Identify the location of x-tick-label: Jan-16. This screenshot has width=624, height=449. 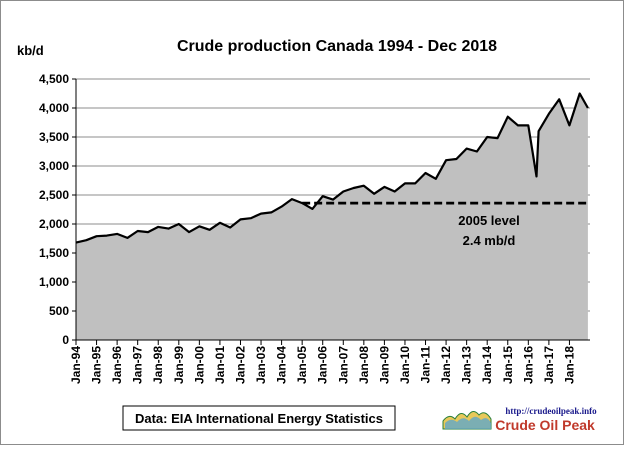
(528, 365).